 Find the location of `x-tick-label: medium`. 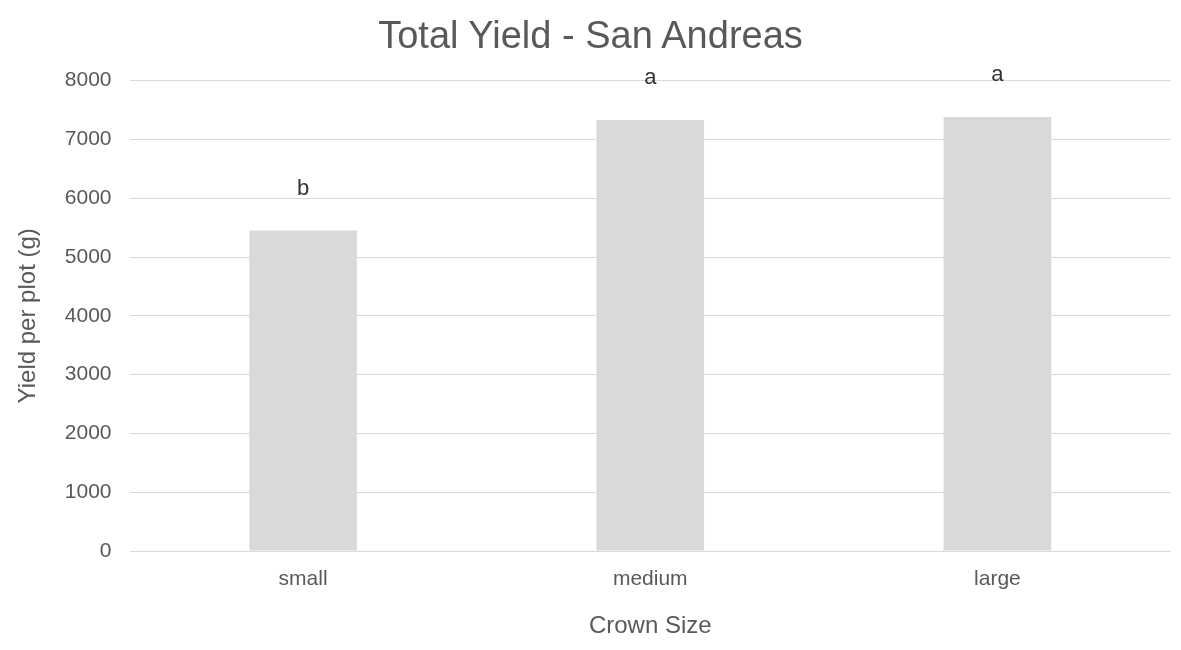

x-tick-label: medium is located at coordinates (650, 578).